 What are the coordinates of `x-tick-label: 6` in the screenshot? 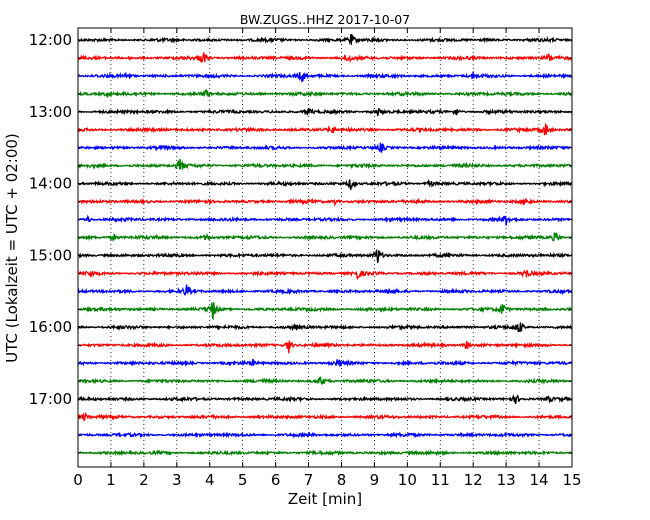 It's located at (276, 480).